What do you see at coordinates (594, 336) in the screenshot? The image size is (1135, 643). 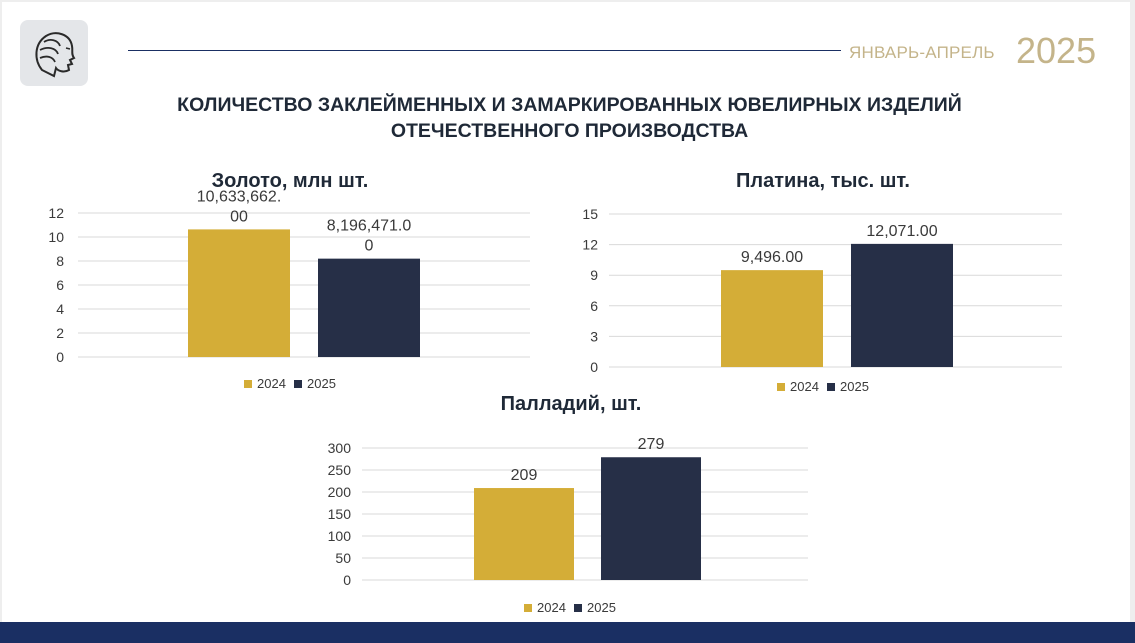 I see `platinum-y-tick-label: 3` at bounding box center [594, 336].